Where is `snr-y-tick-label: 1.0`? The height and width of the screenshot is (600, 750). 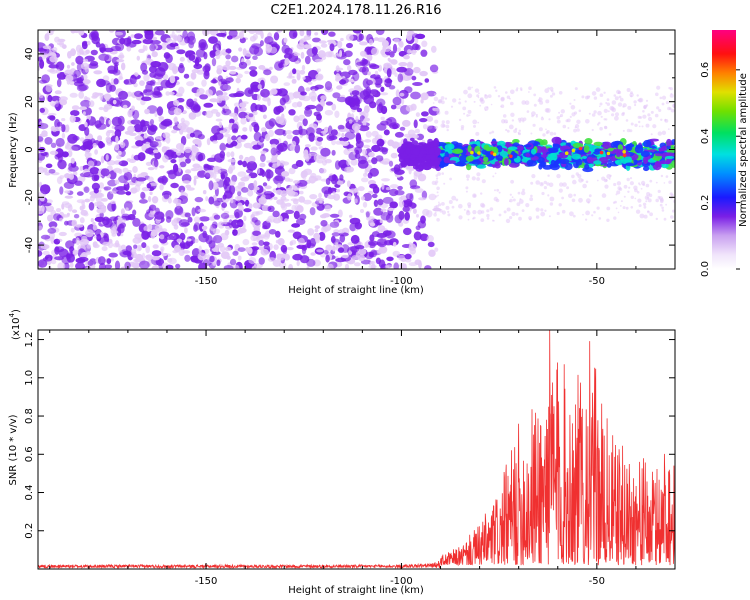 snr-y-tick-label: 1.0 is located at coordinates (29, 378).